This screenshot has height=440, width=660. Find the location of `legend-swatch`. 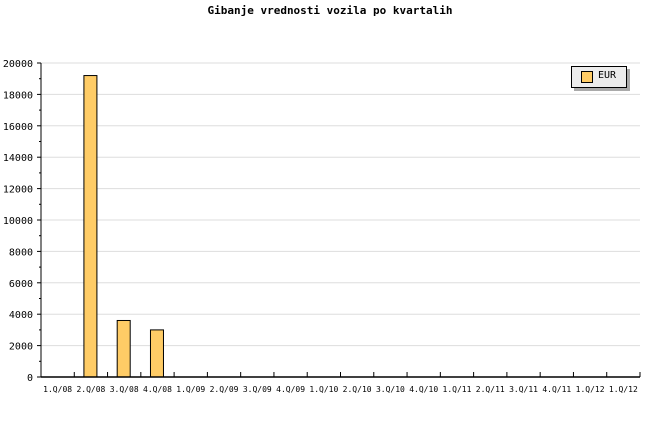

legend-swatch is located at coordinates (587, 77).